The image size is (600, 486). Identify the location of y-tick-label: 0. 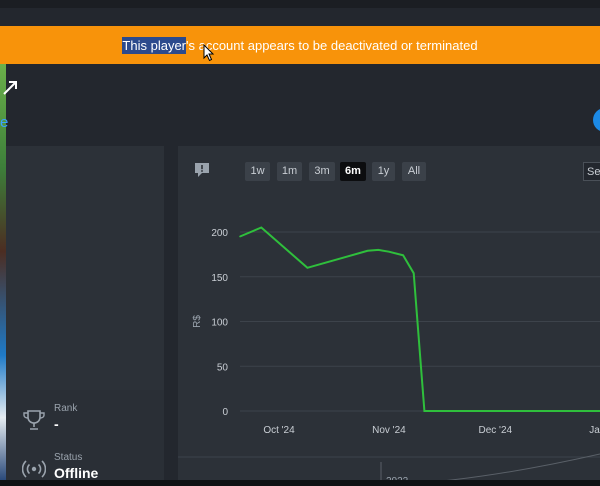
(225, 412).